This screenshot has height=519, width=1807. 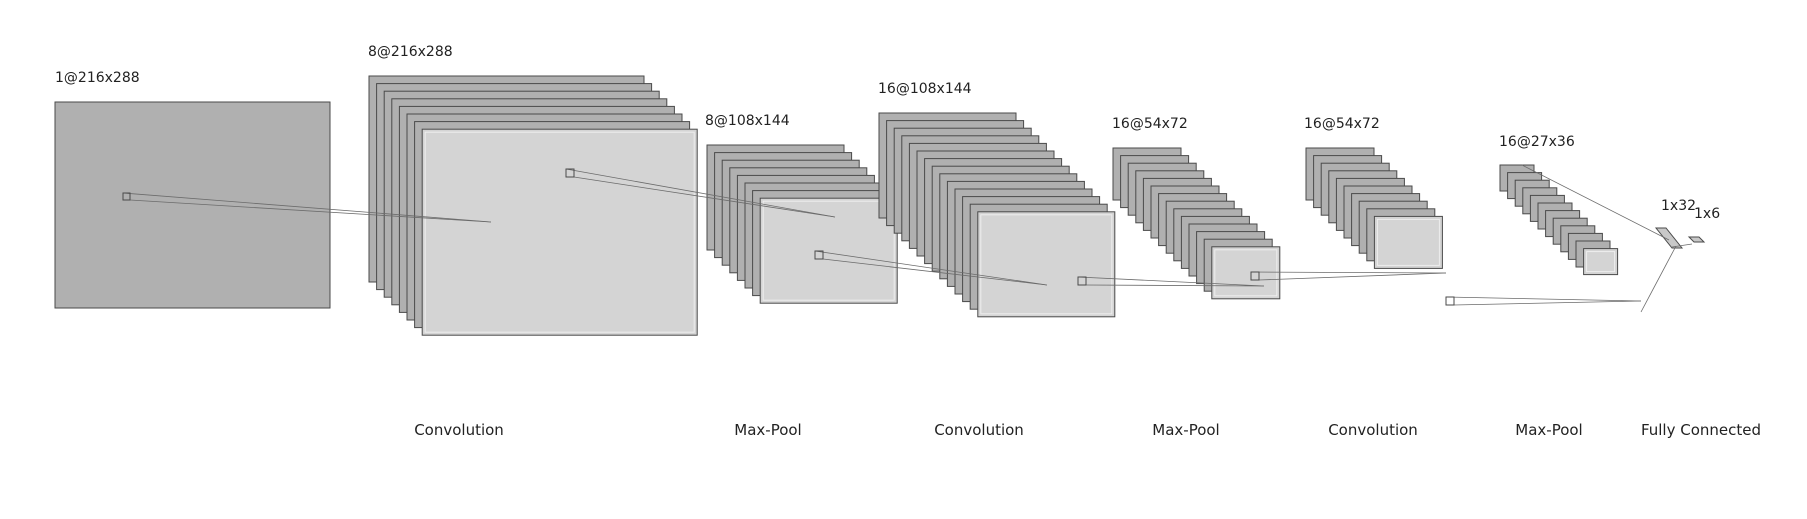 I want to click on layer-label-pool3: 16@27x36, so click(x=1537, y=142).